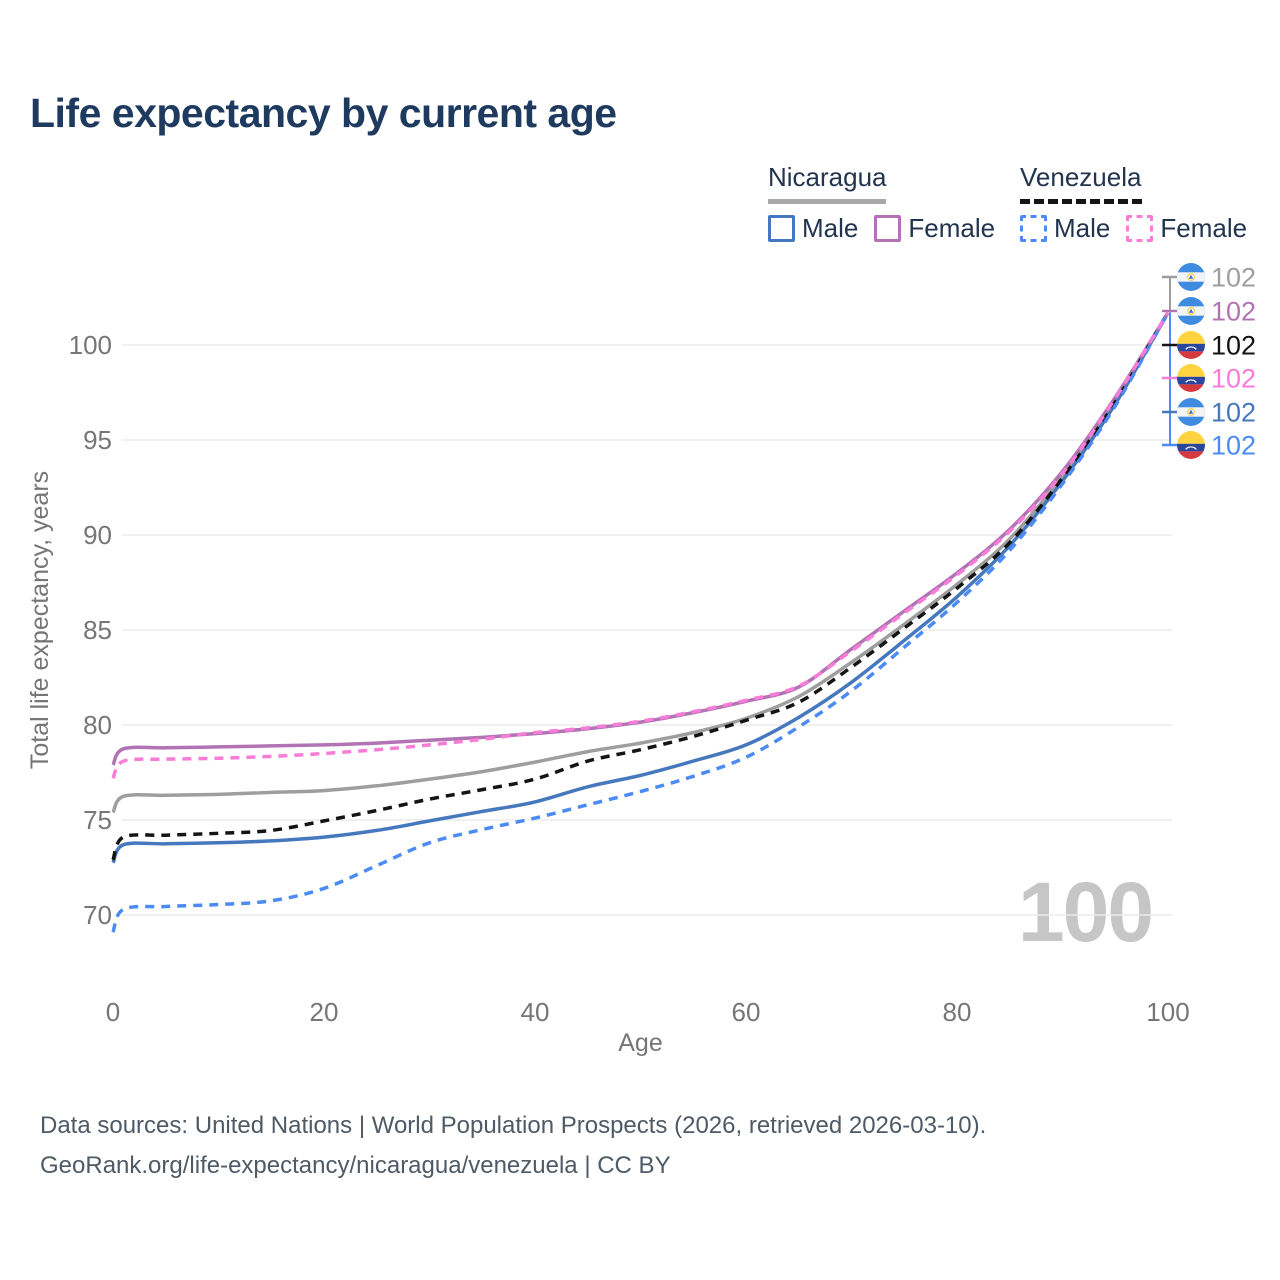  What do you see at coordinates (97, 630) in the screenshot?
I see `y-tick-label: 85` at bounding box center [97, 630].